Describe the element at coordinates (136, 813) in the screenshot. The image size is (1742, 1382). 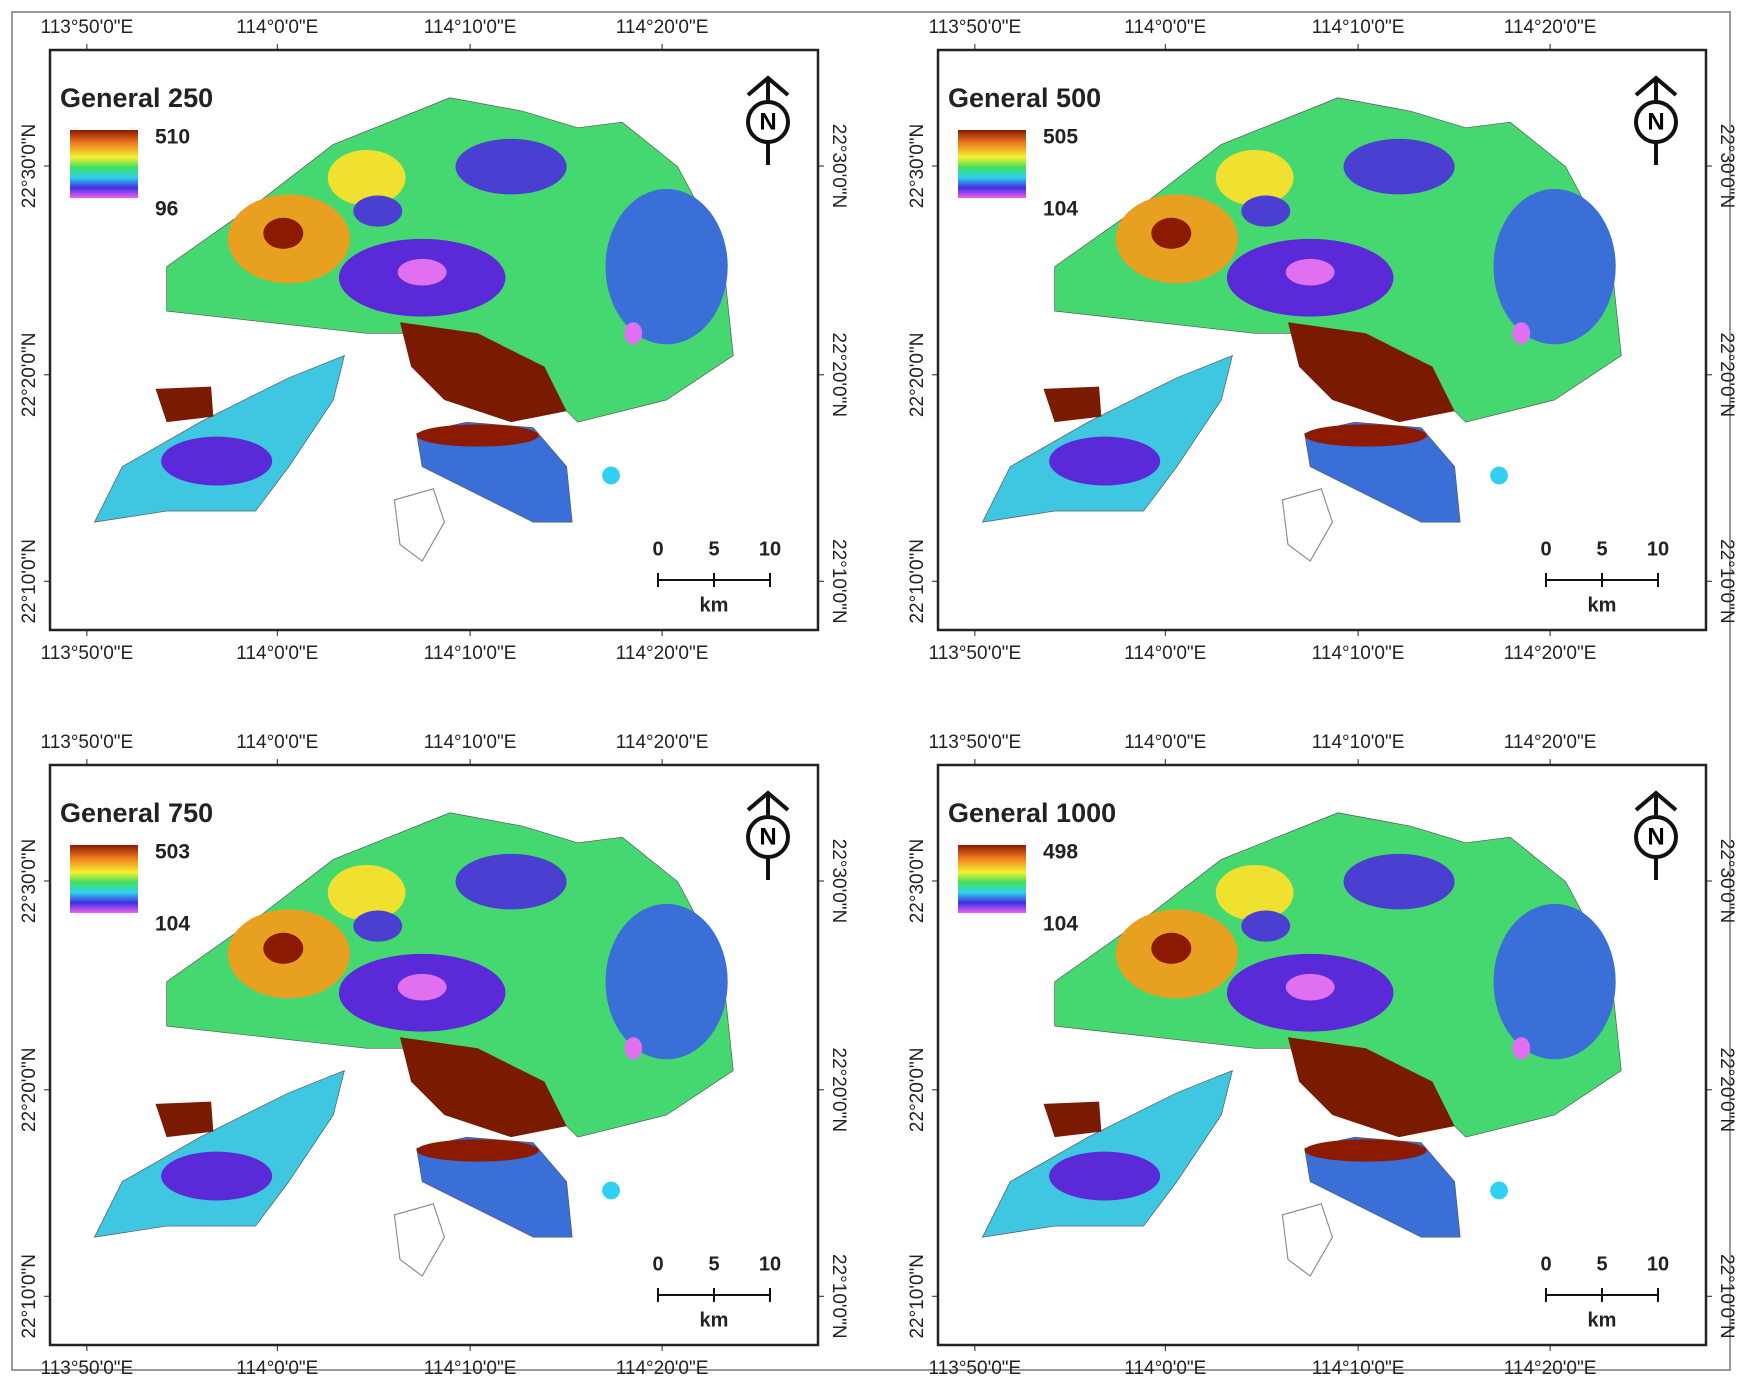
I see `panel-title: General 750` at that location.